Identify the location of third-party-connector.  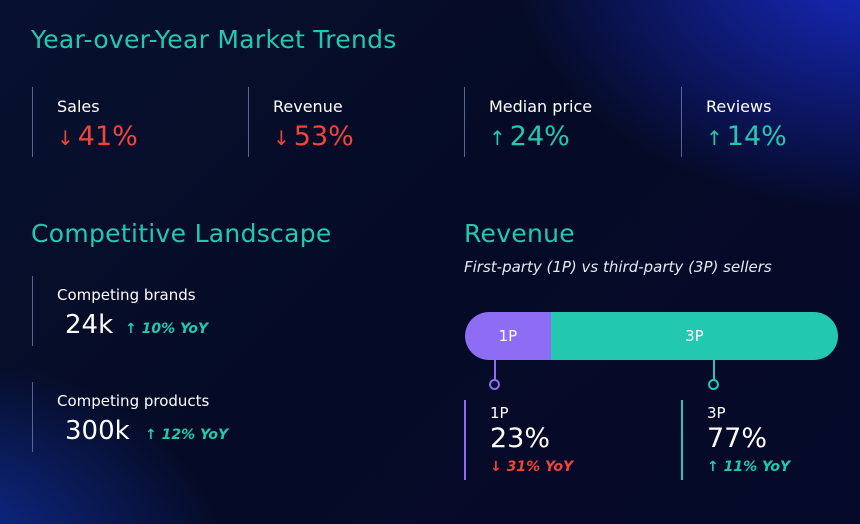
(714, 371).